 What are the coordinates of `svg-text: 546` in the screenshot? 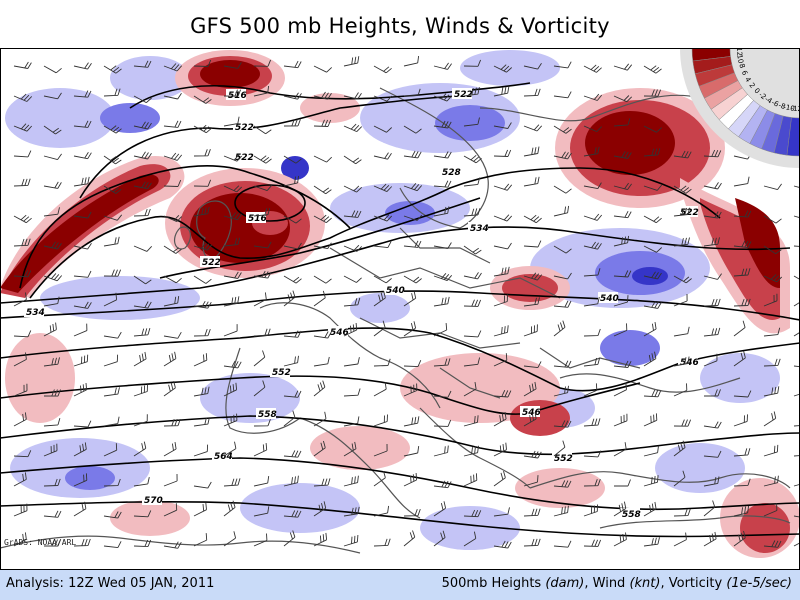 It's located at (689, 363).